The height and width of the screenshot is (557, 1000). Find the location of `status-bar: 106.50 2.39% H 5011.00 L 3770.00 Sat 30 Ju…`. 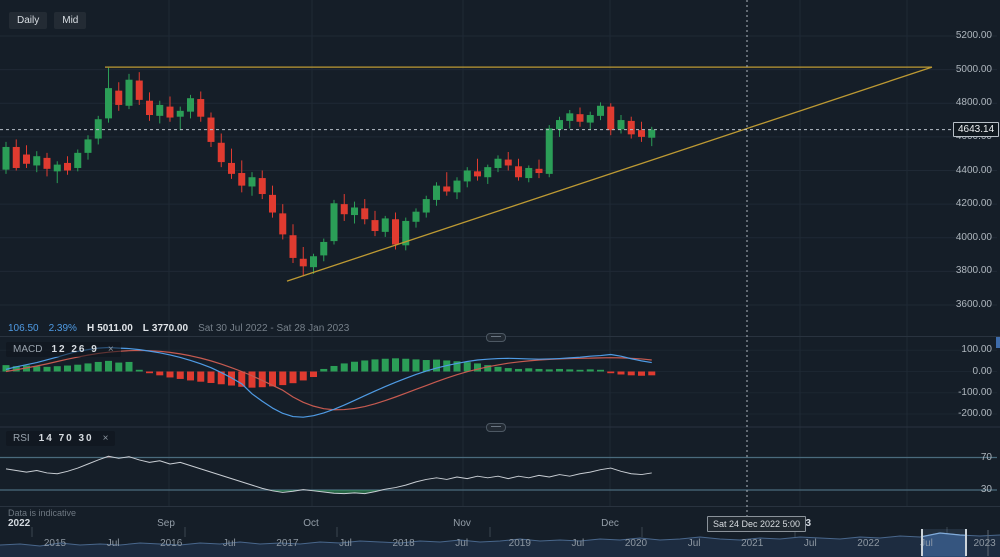

status-bar: 106.50 2.39% H 5011.00 L 3770.00 Sat 30 Ju… is located at coordinates (178, 328).